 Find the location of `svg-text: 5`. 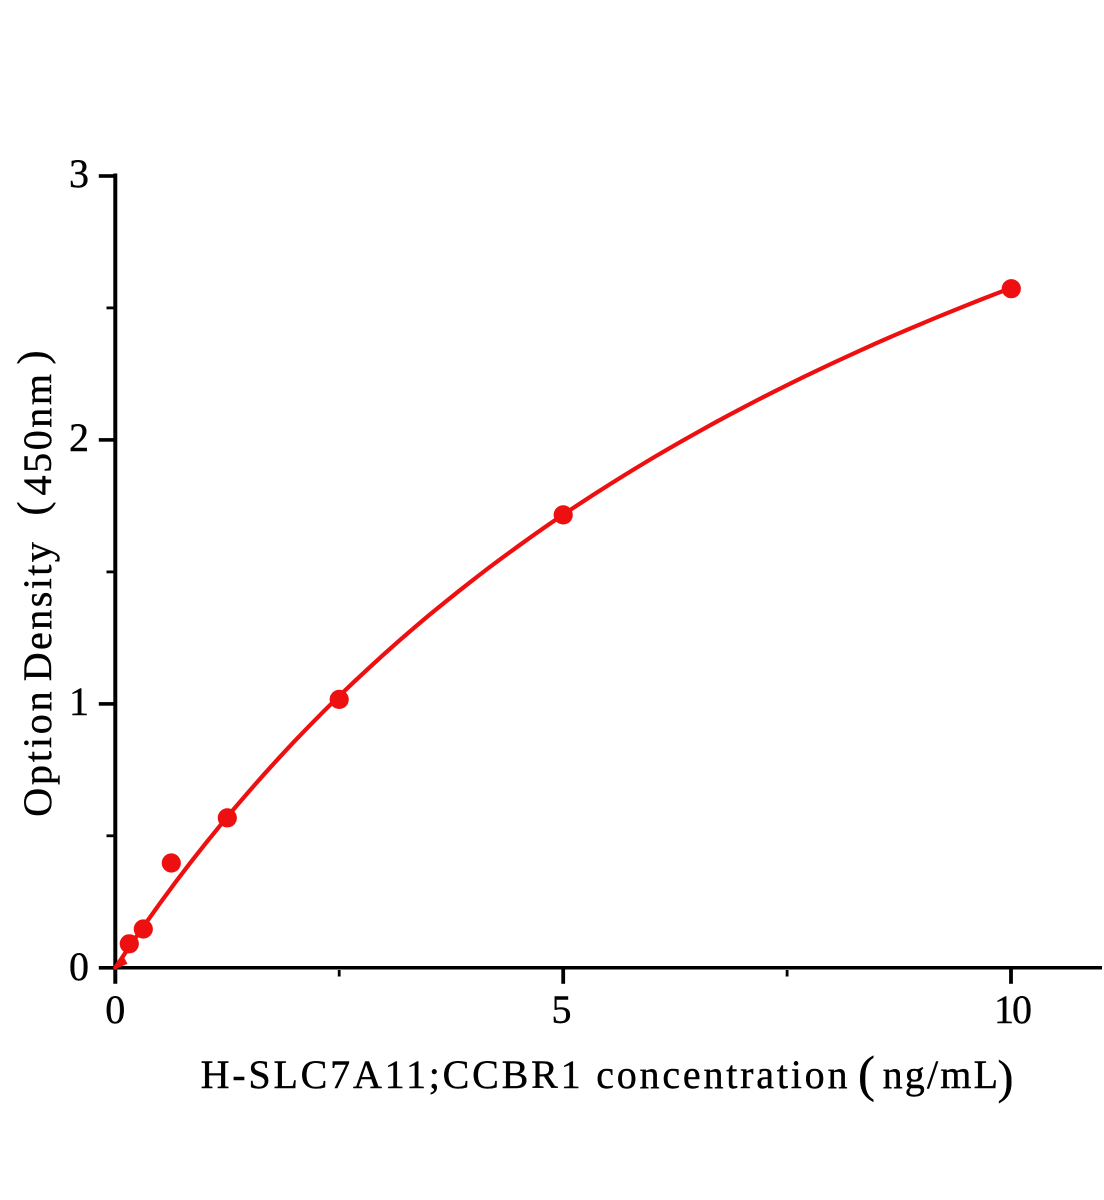

svg-text: 5 is located at coordinates (562, 1009).